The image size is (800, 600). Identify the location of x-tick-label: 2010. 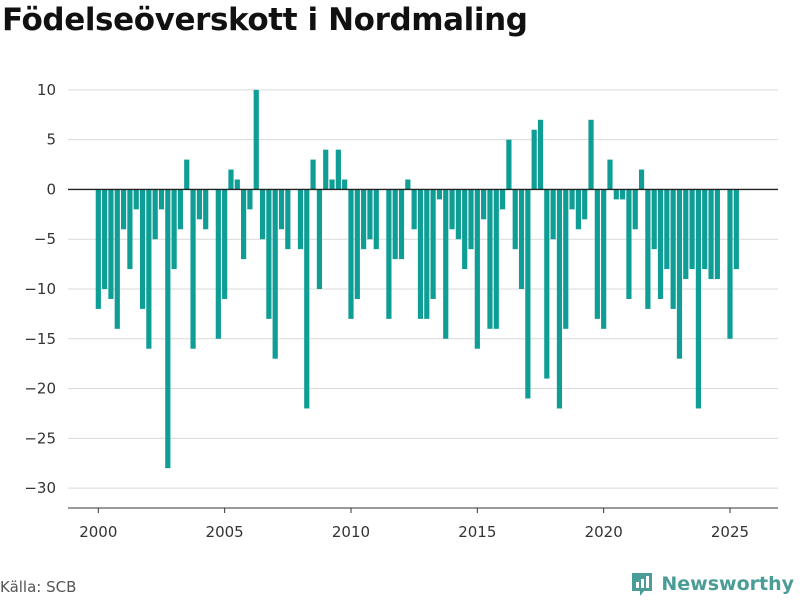
(351, 532).